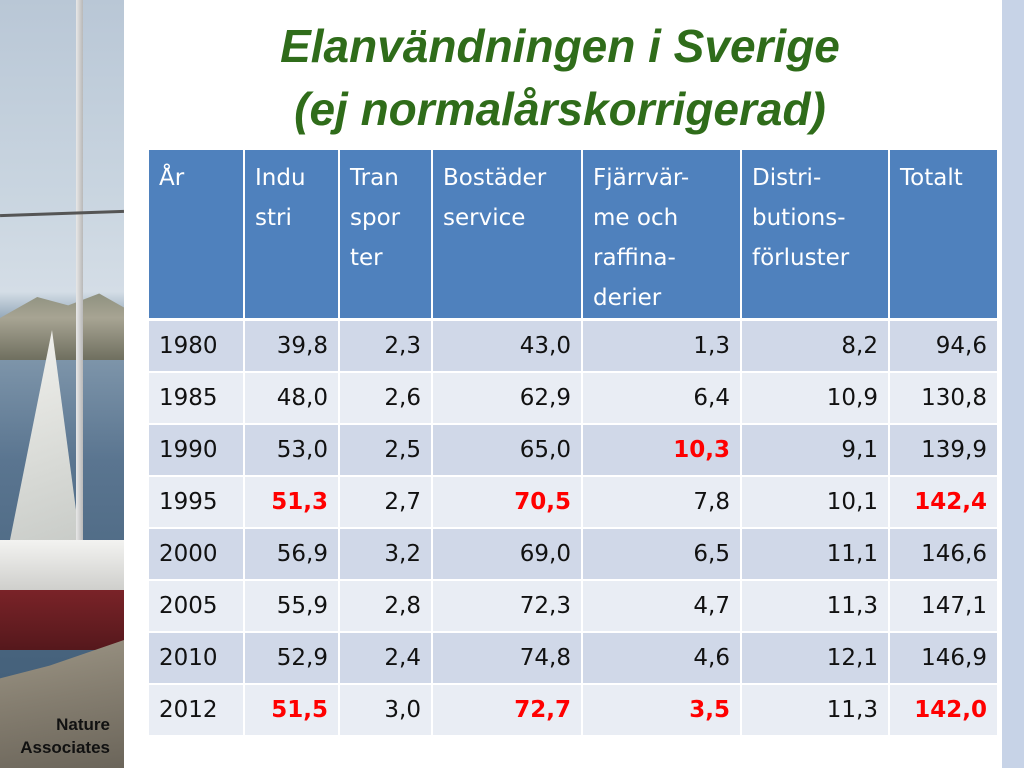 Image resolution: width=1024 pixels, height=768 pixels. I want to click on column-header: Totalt, so click(943, 235).